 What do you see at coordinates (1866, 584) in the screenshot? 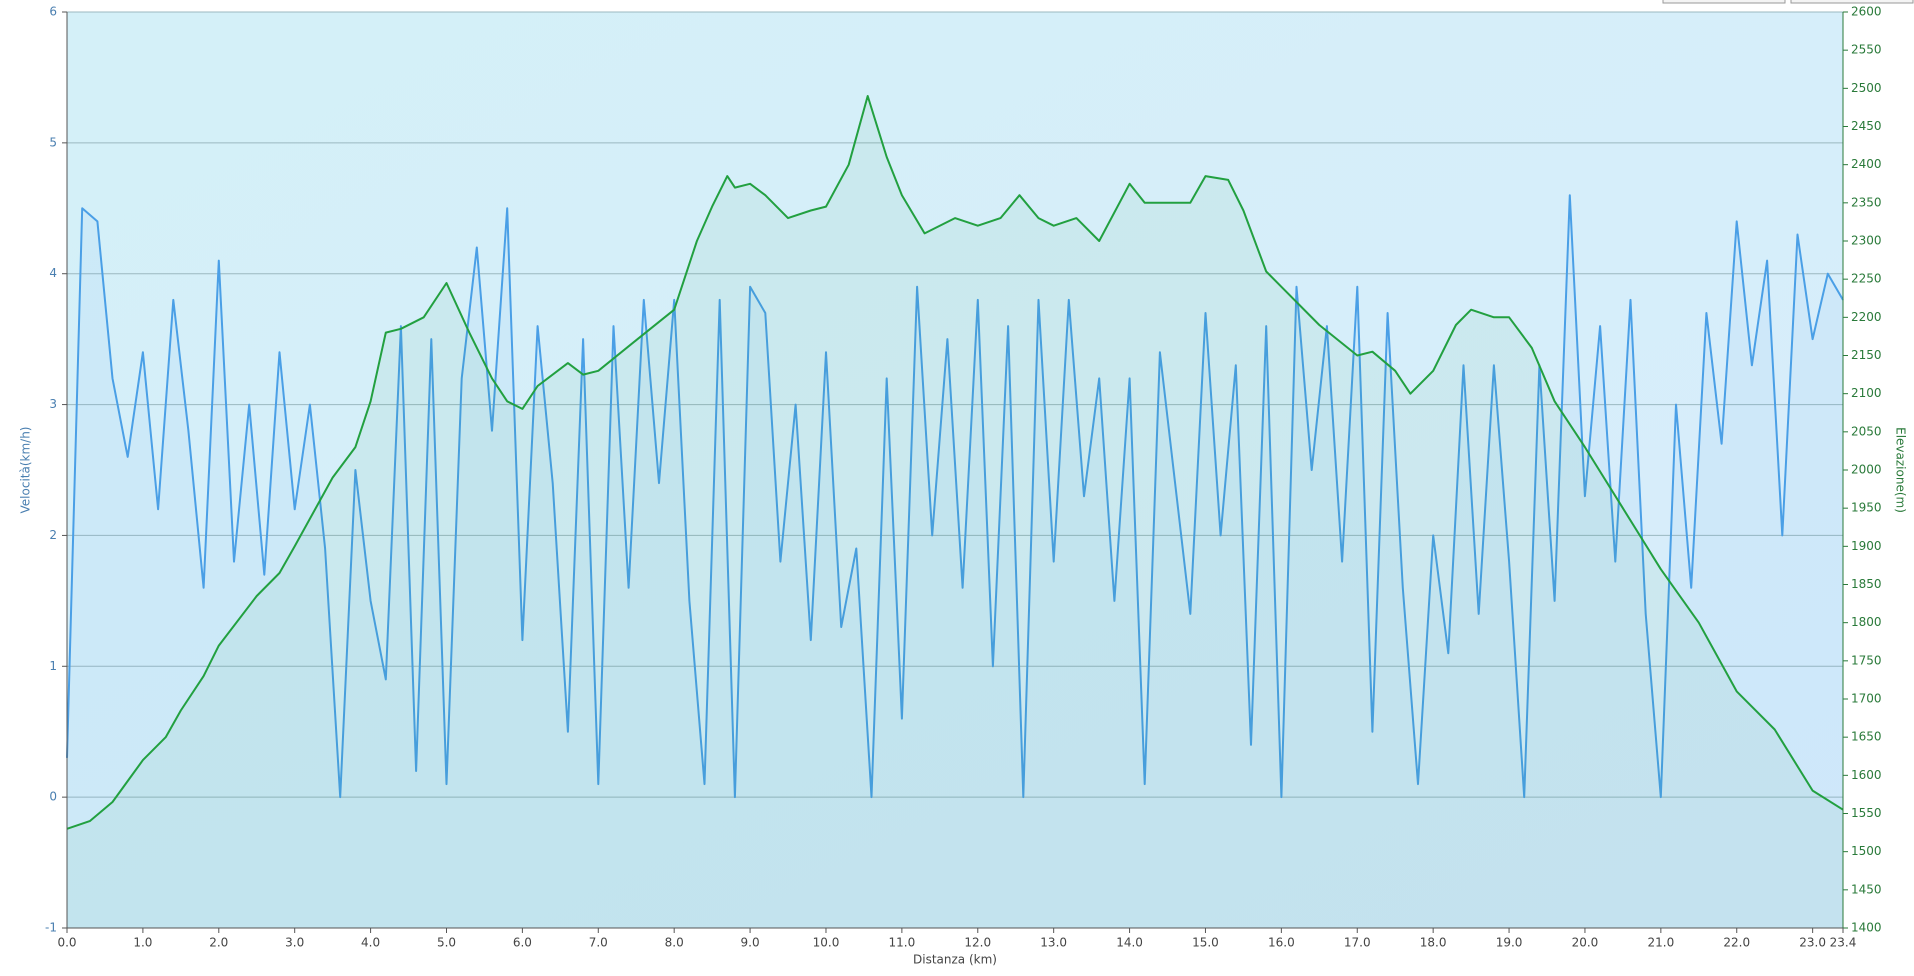
I see `y2-tick-label: 1850` at bounding box center [1866, 584].